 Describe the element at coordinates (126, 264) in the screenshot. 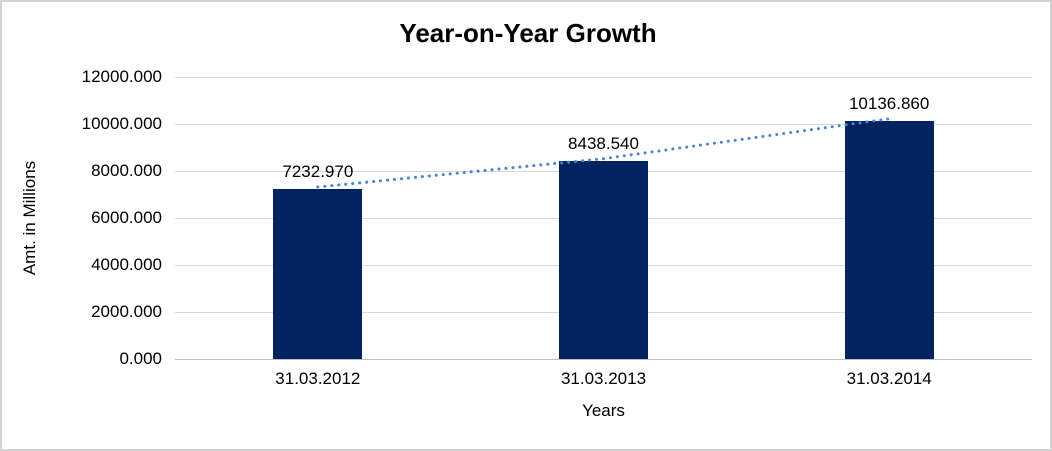

I see `y-tick-label: 4000.000` at that location.